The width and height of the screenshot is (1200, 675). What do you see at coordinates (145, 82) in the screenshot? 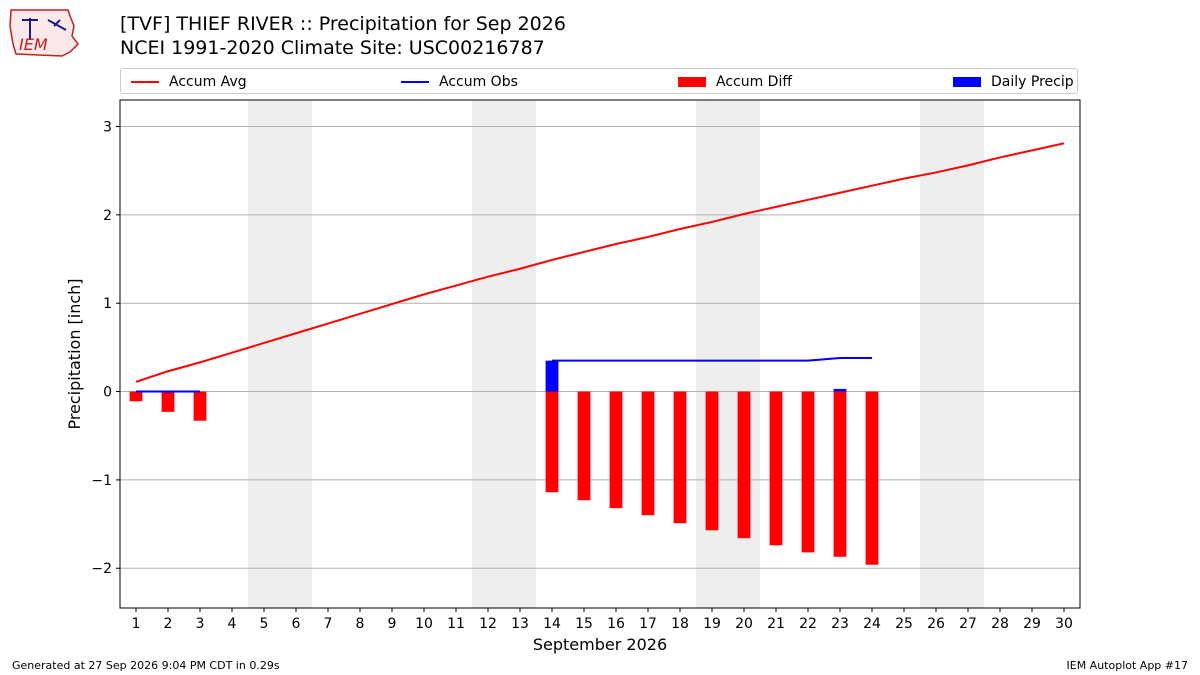
I see `legend-swatch-accum-avg` at bounding box center [145, 82].